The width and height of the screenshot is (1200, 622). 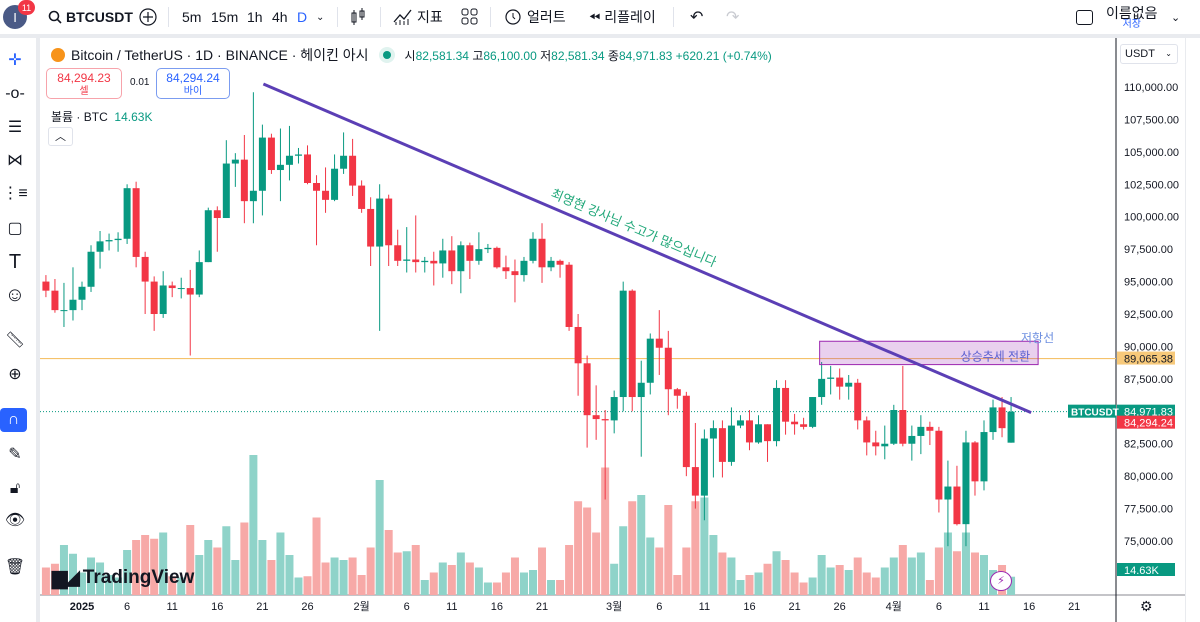 What do you see at coordinates (15, 60) in the screenshot?
I see `crosshair-tool: ✛` at bounding box center [15, 60].